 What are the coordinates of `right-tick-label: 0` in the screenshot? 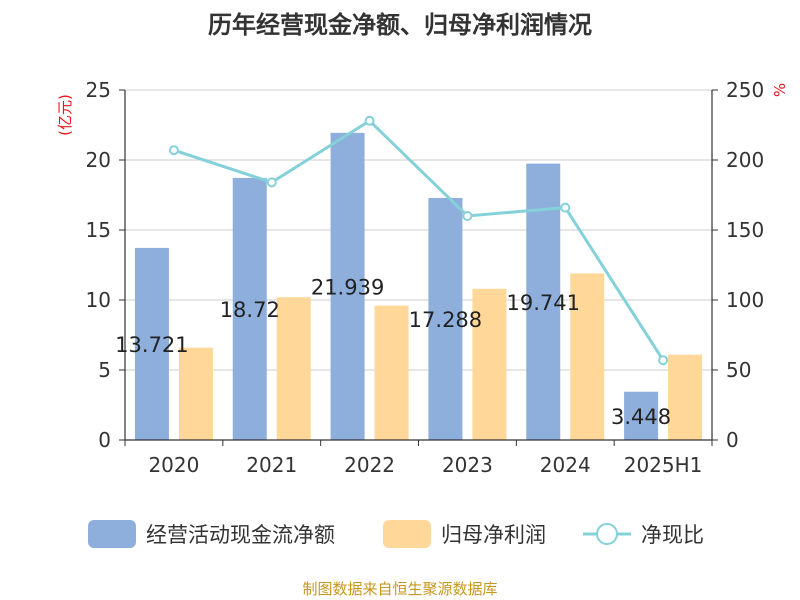 It's located at (732, 440).